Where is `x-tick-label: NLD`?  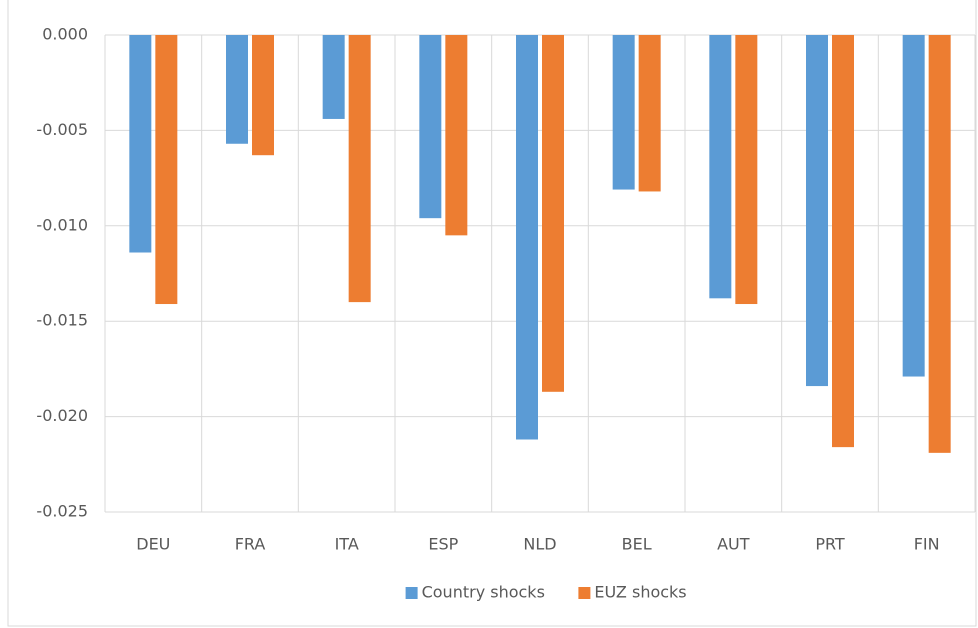
x-tick-label: NLD is located at coordinates (539, 544).